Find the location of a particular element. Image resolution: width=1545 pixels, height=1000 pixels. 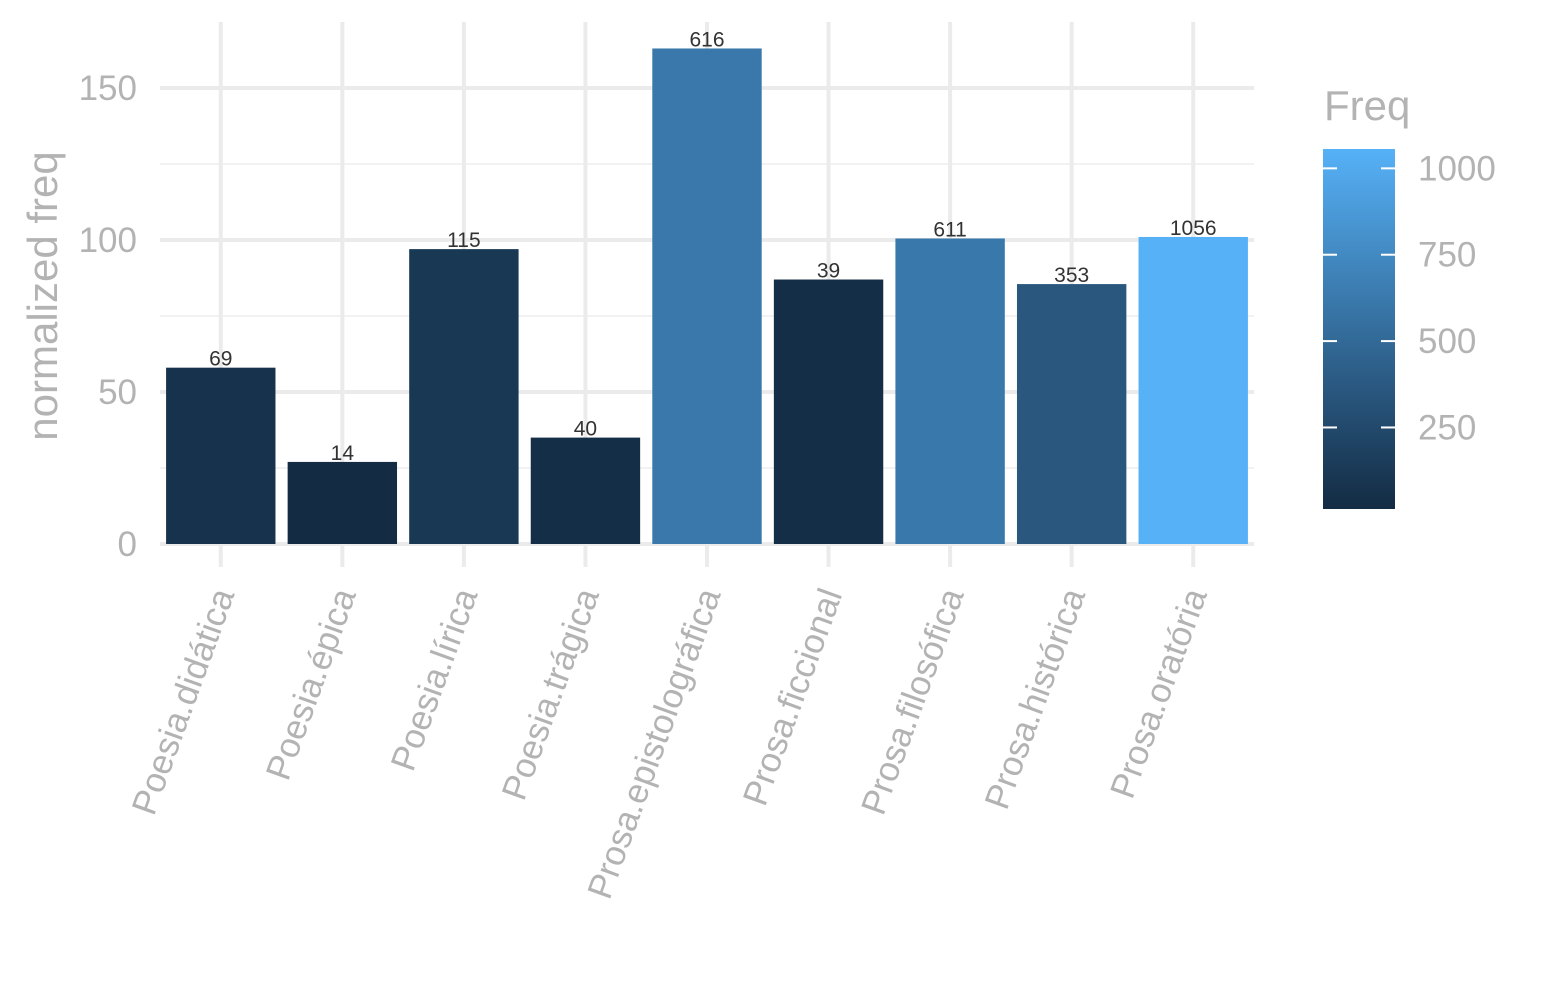

x-tick-label: Poesia.didática is located at coordinates (183, 701).